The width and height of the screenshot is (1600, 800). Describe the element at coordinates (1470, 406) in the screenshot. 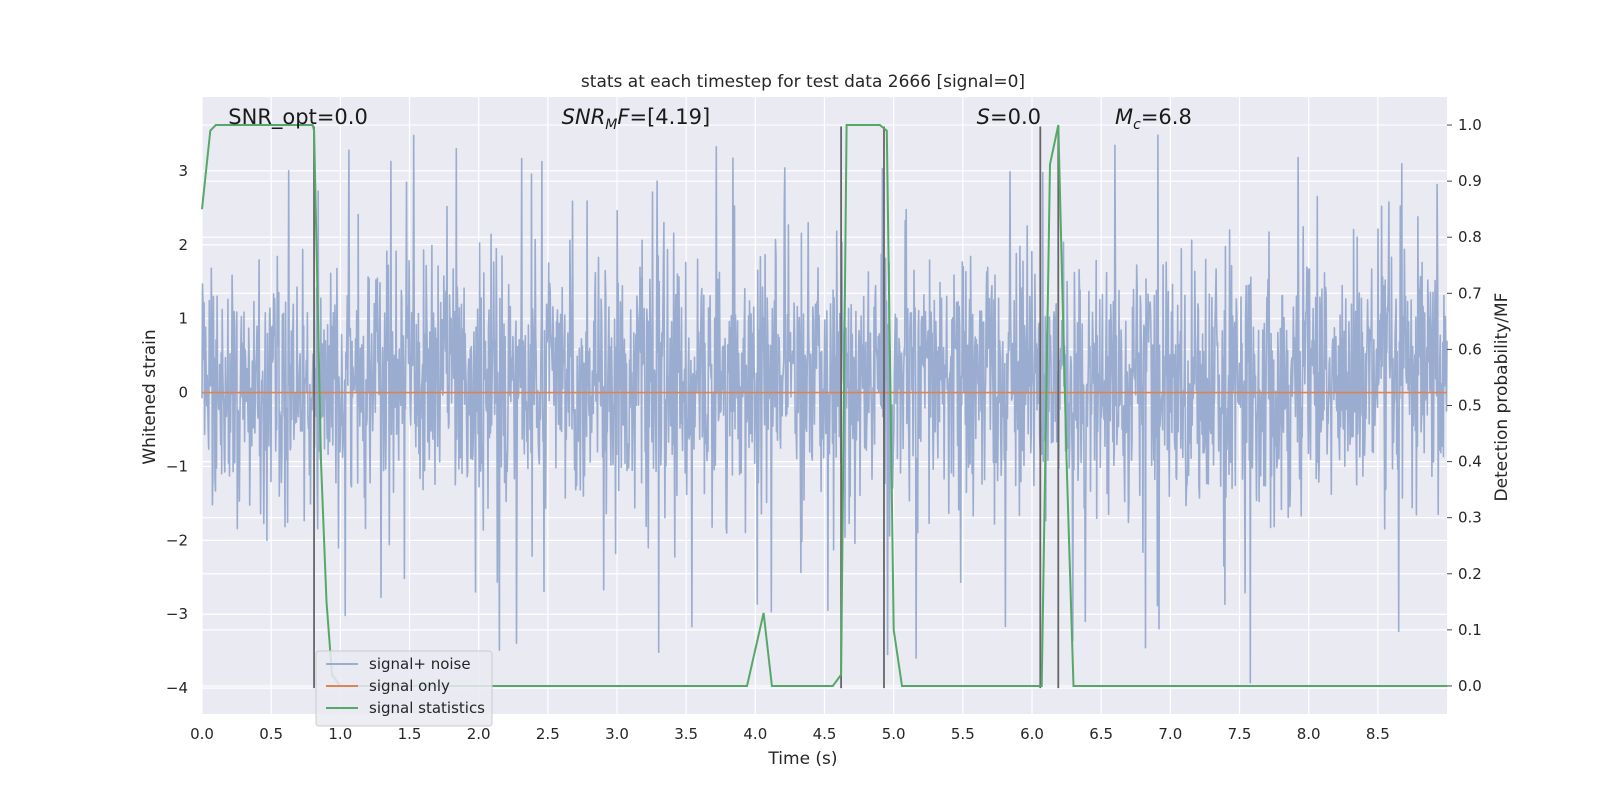

I see `y-tick-label-right: 0.5` at that location.